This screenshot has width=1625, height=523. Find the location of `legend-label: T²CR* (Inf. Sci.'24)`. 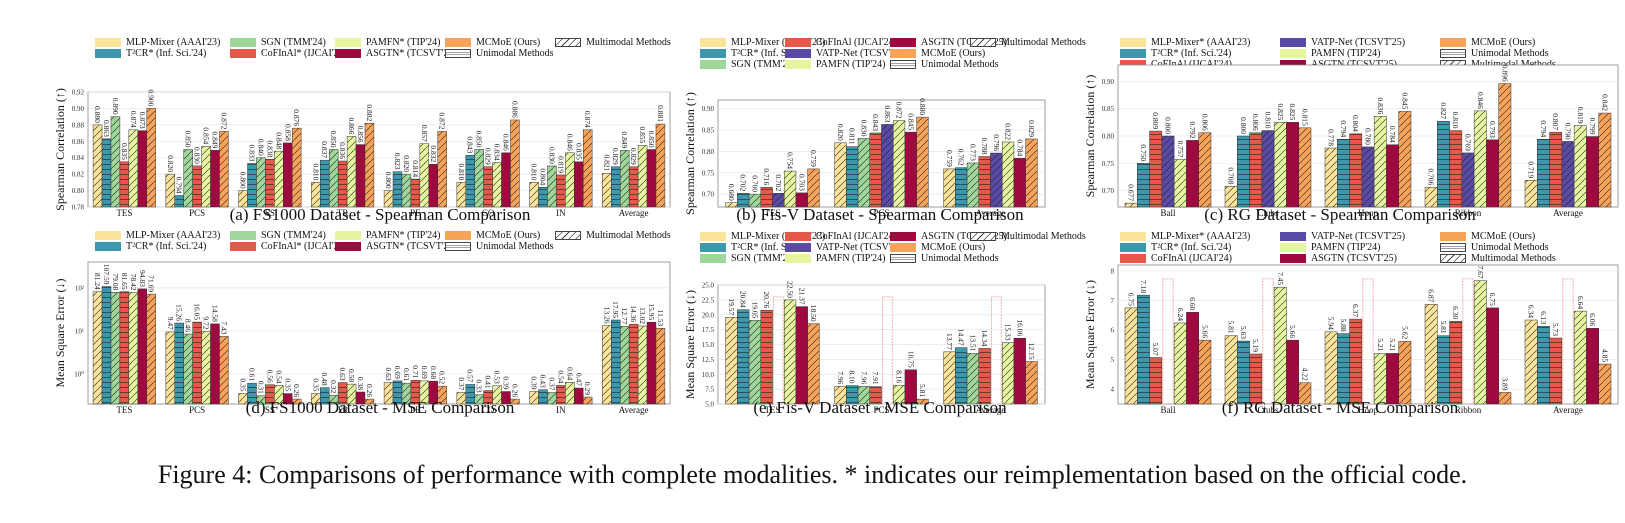

legend-label: T²CR* (Inf. Sci.'24) is located at coordinates (1191, 53).